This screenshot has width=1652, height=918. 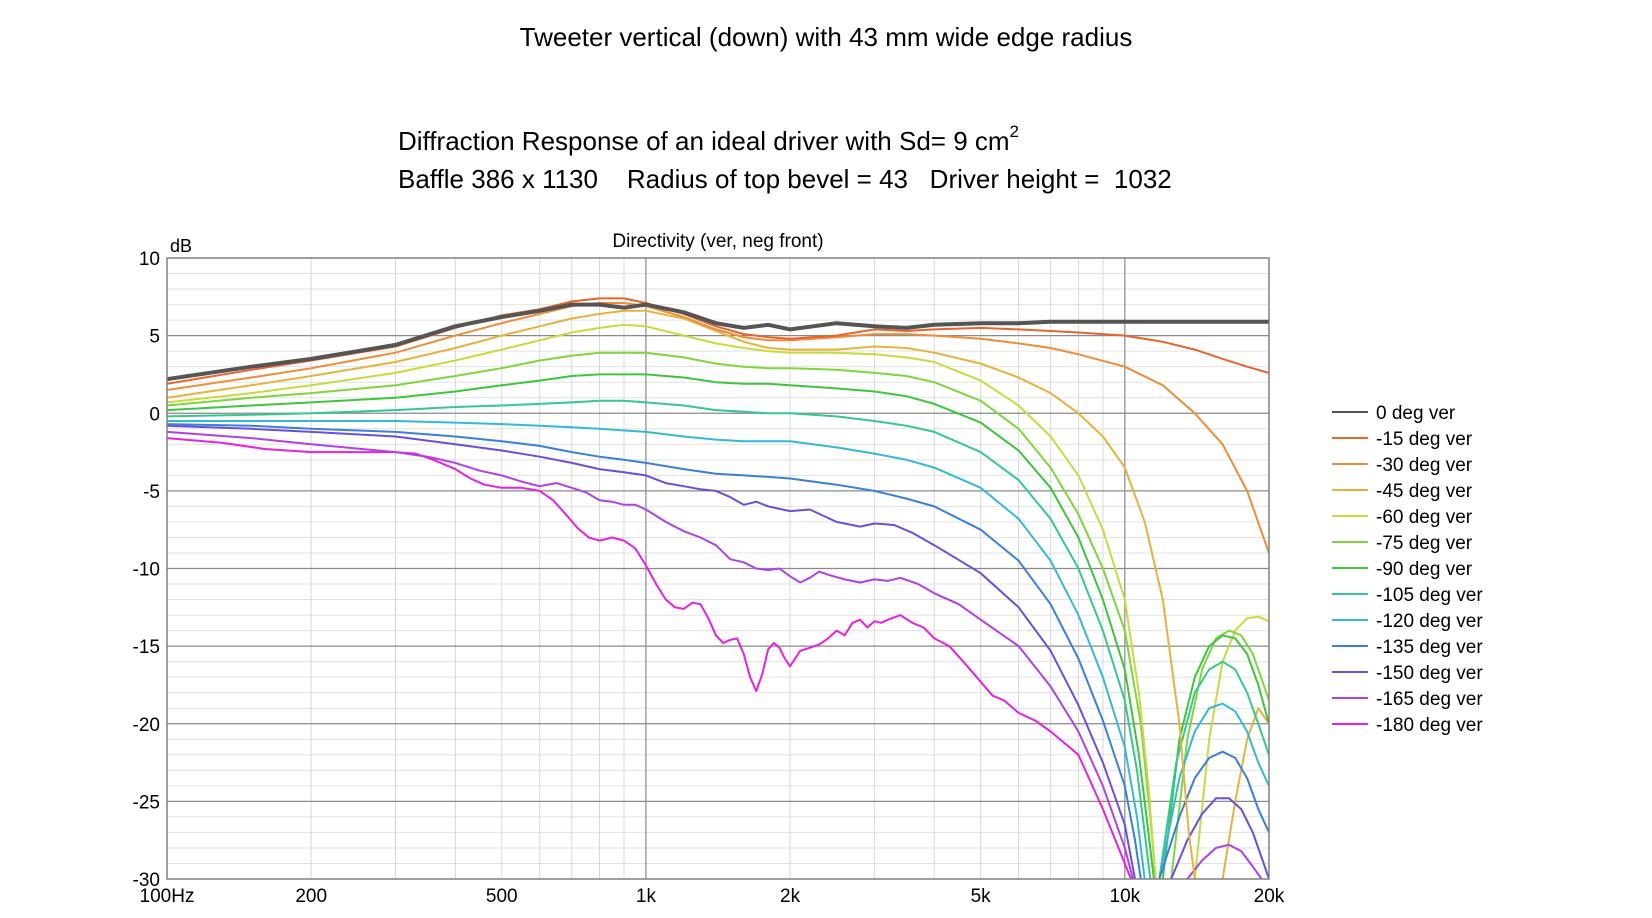 What do you see at coordinates (981, 896) in the screenshot?
I see `x-tick-label: 5k` at bounding box center [981, 896].